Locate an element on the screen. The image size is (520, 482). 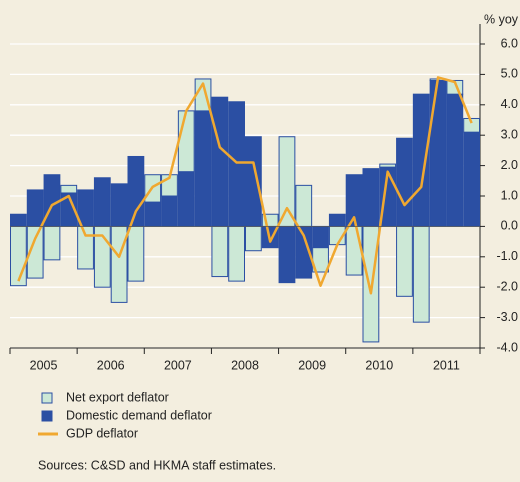
legend-label: Domestic demand deflator is located at coordinates (139, 415).